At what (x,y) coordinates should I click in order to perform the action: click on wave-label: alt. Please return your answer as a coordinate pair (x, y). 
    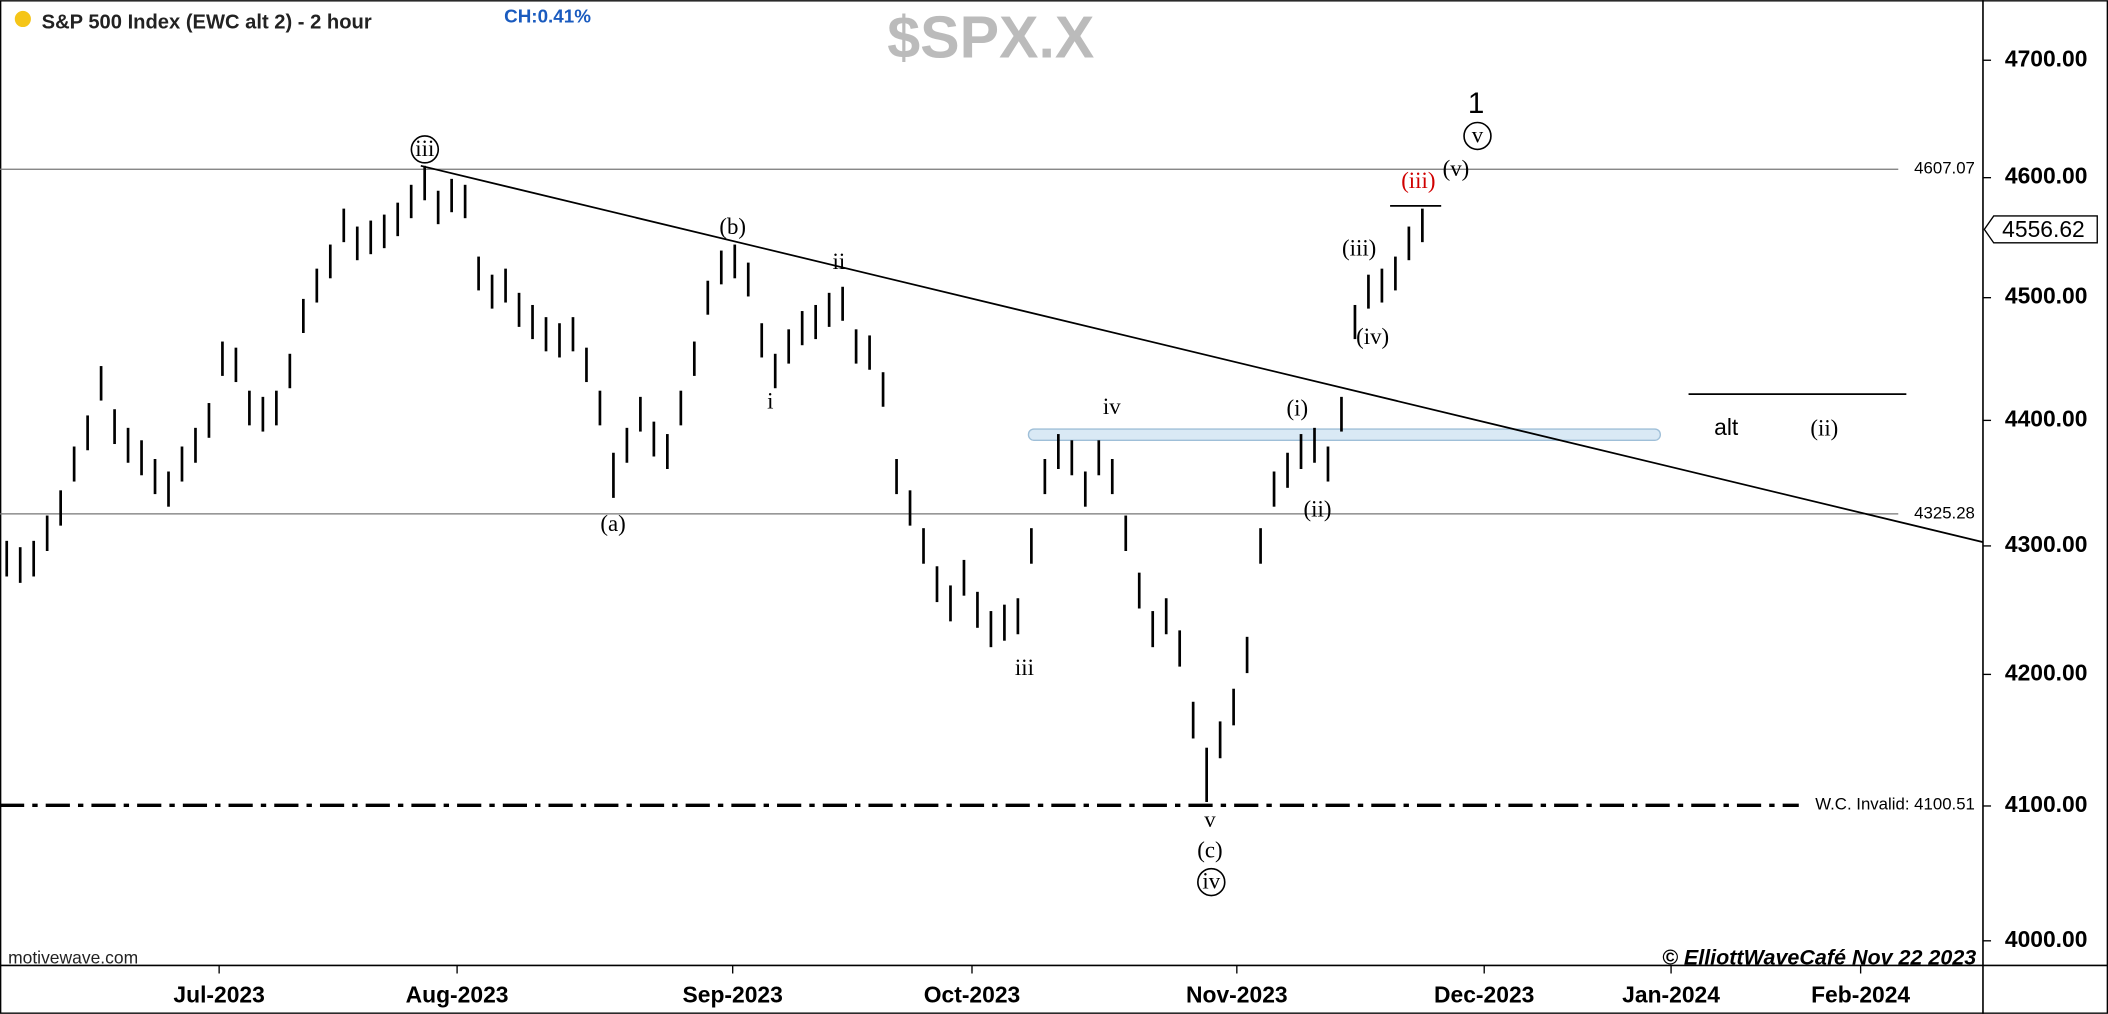
    Looking at the image, I should click on (1726, 427).